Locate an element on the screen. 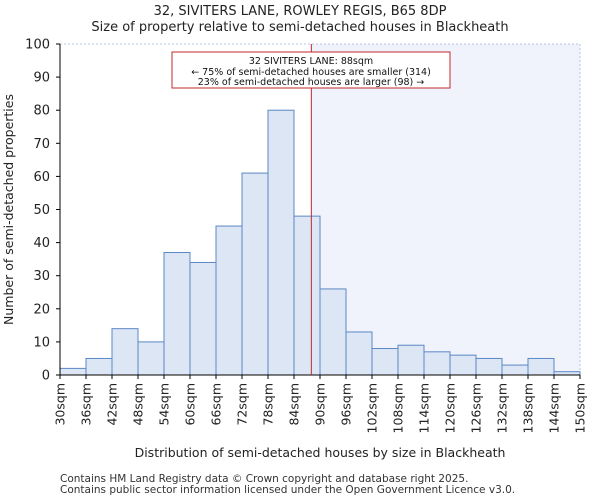 This screenshot has width=600, height=500. x-tick-label: 96sqm is located at coordinates (346, 404).